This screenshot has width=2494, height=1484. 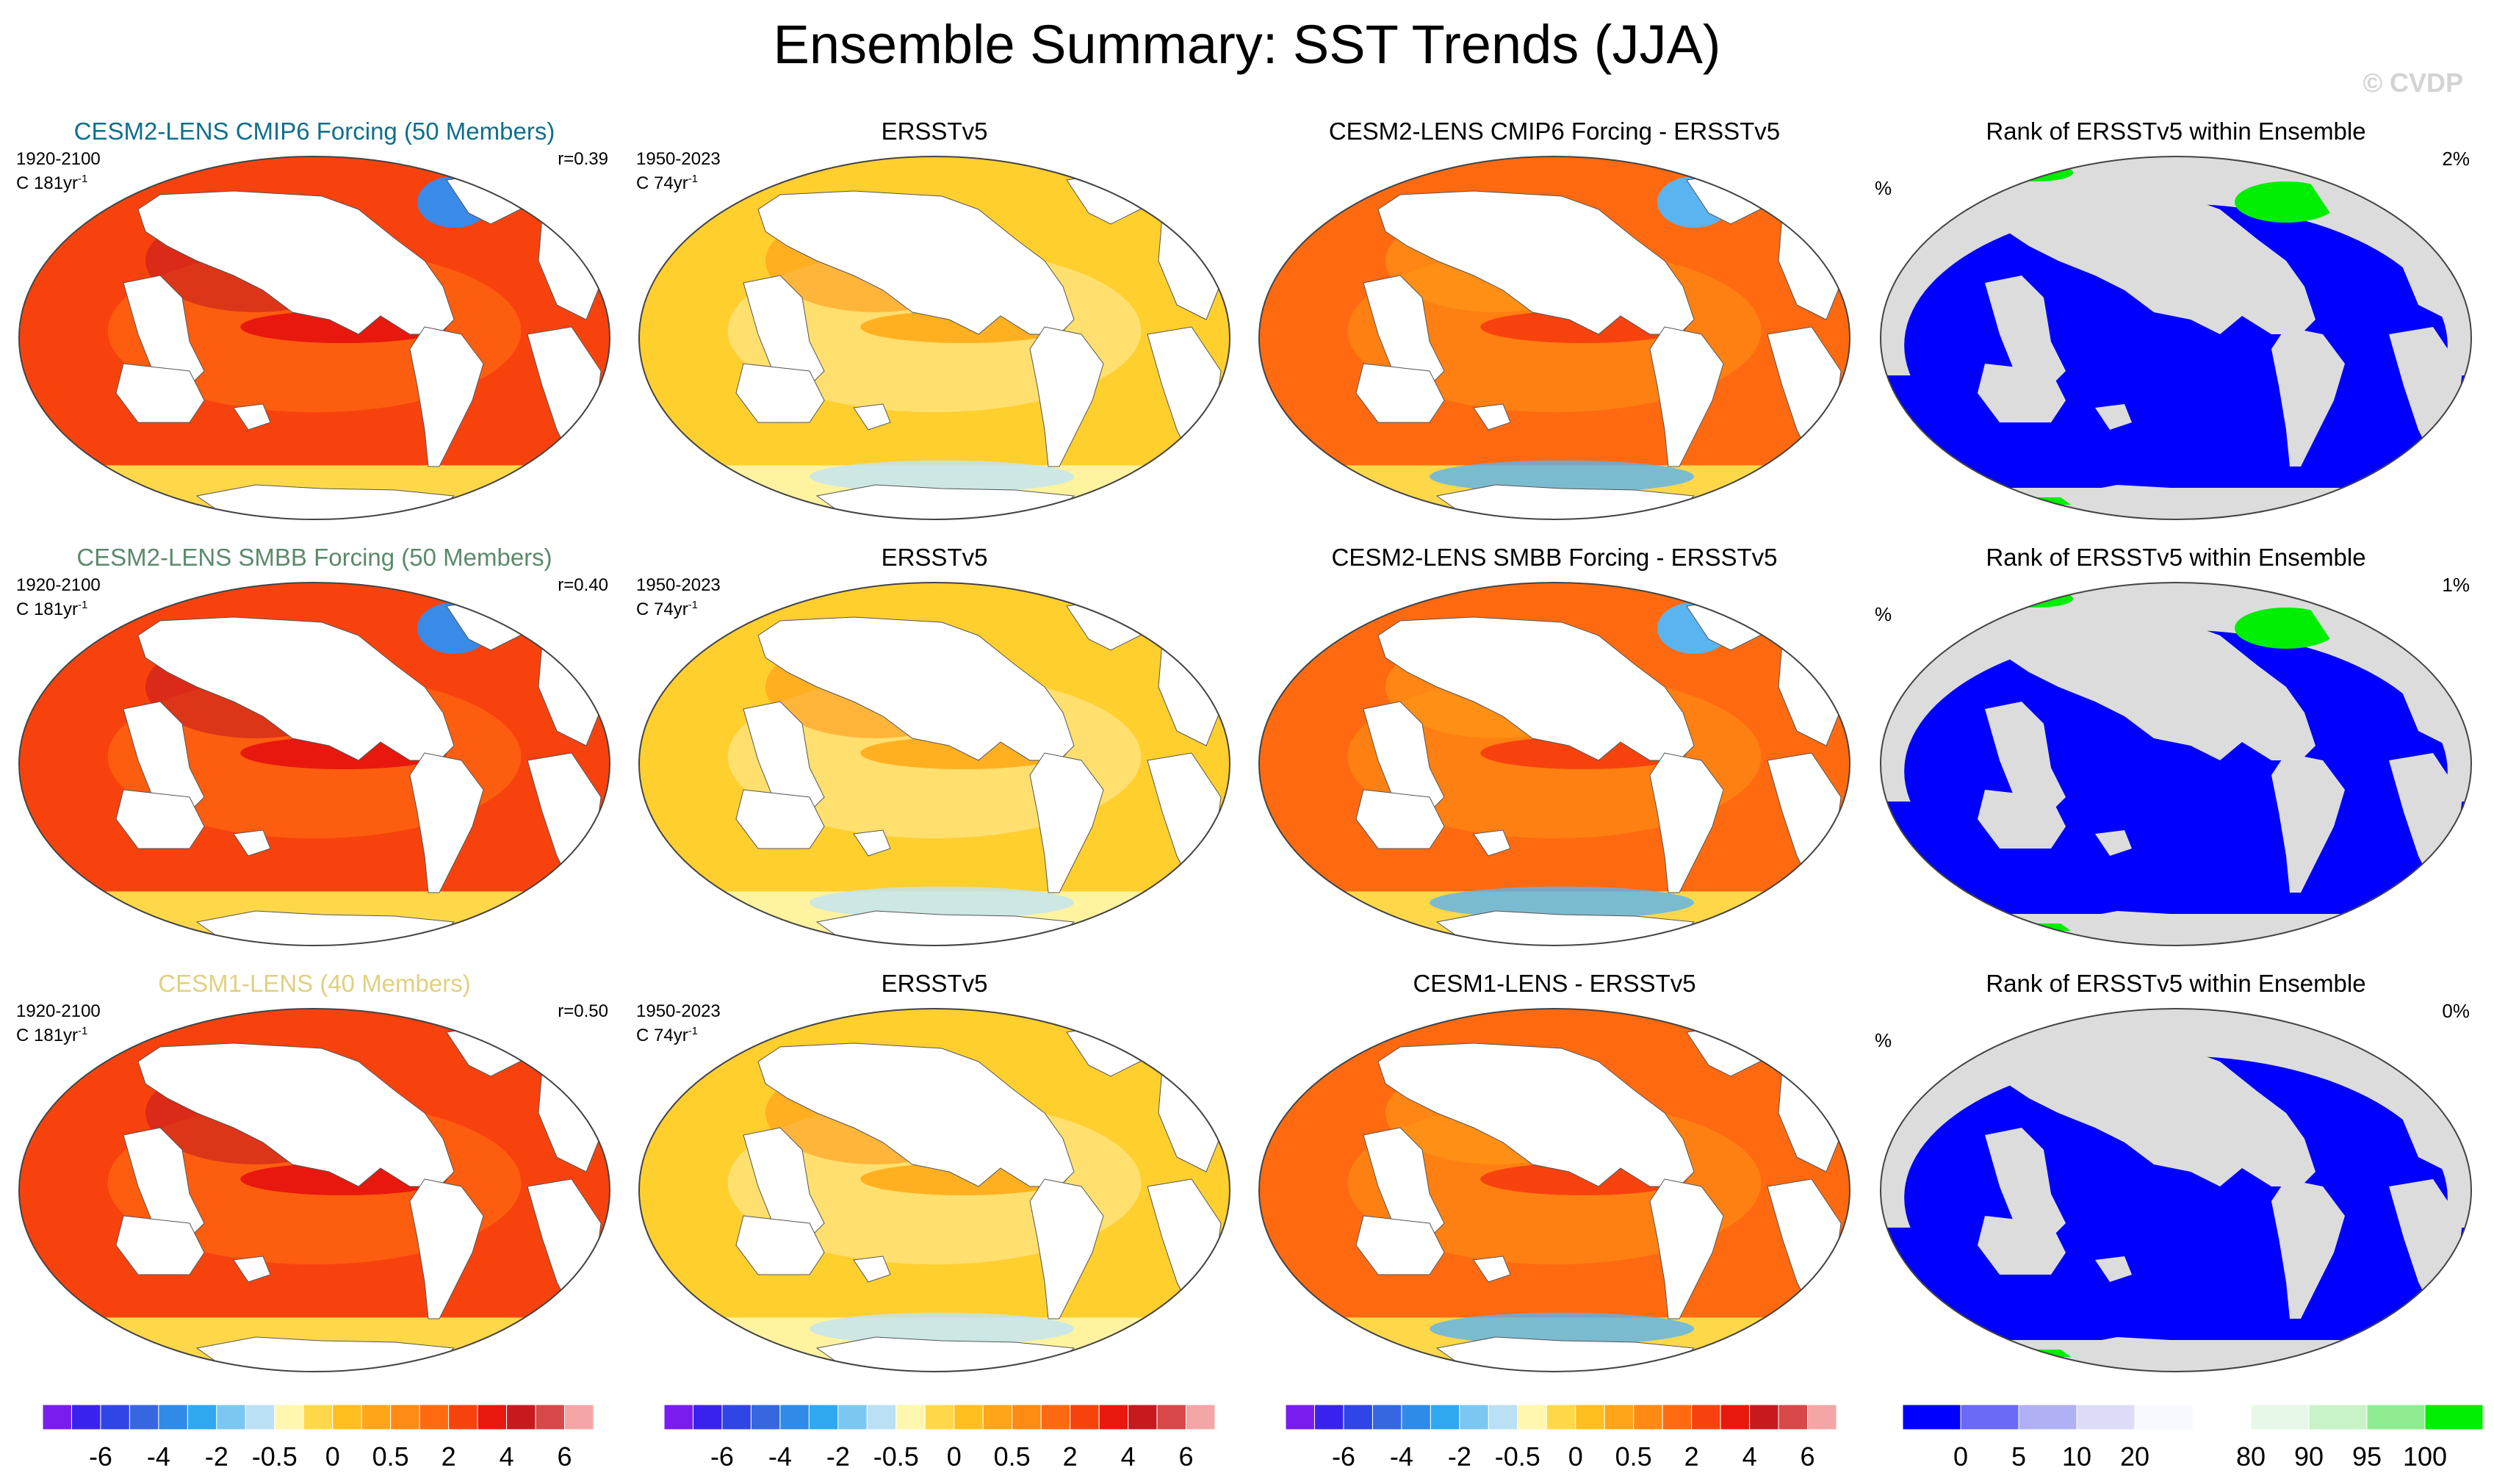 I want to click on panel-title-rank-2: Rank of ERSSTv5 within Ensemble, so click(x=2176, y=557).